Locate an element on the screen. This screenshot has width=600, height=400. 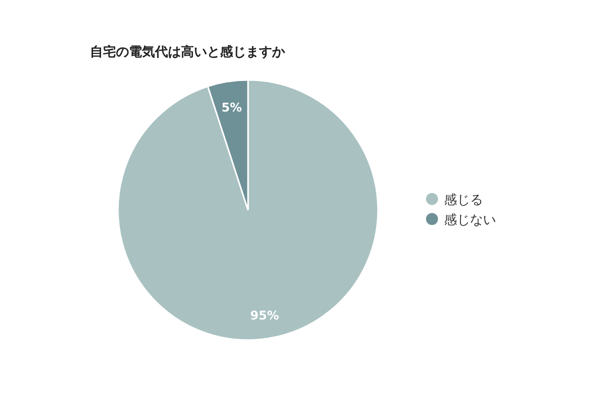
chart-title: 自宅の電気代は高いと感じますか is located at coordinates (188, 52).